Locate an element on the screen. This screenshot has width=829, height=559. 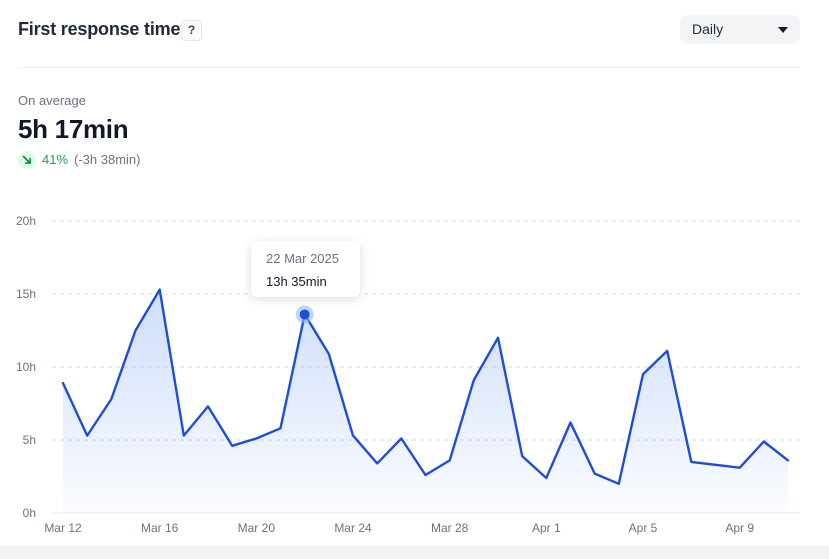
change-percent: 41% is located at coordinates (55, 159).